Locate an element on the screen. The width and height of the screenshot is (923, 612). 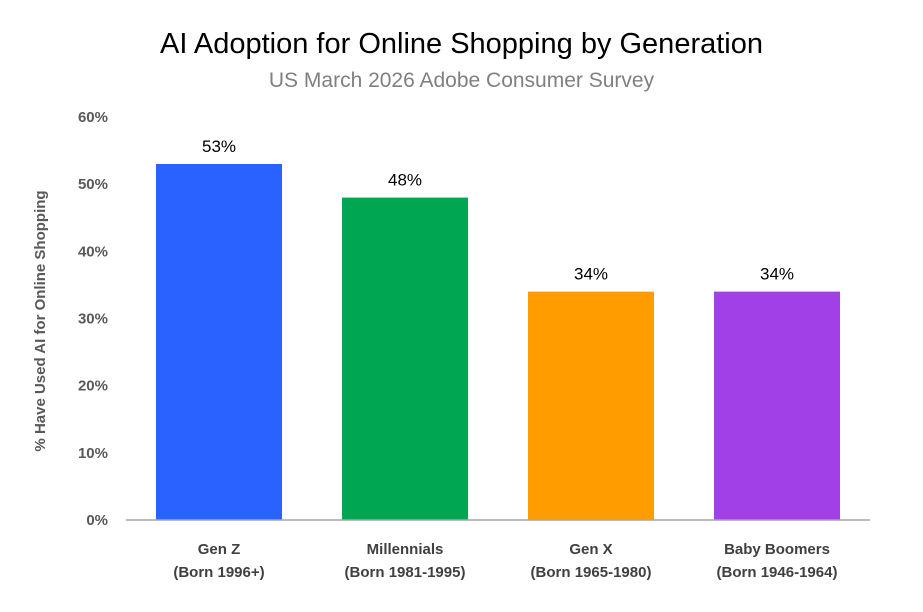
category-label: (Born 1981-1995) is located at coordinates (405, 572).